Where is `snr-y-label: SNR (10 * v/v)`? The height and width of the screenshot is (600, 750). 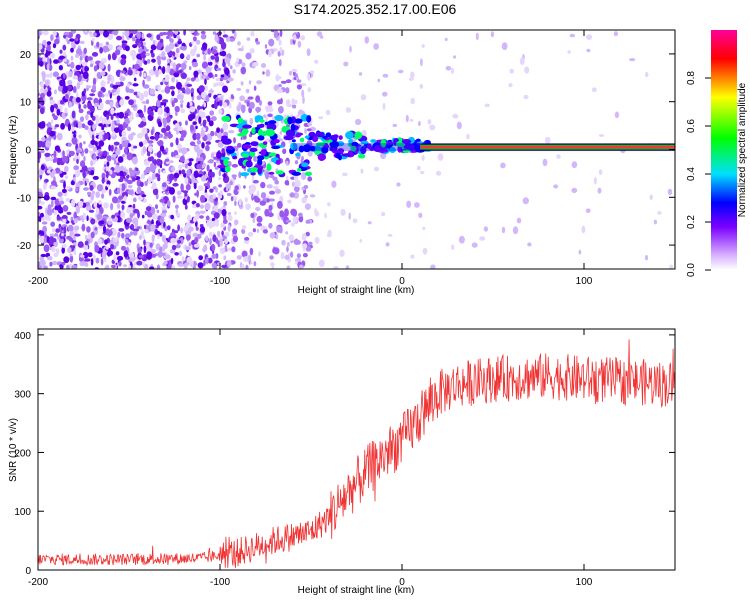 snr-y-label: SNR (10 * v/v) is located at coordinates (13, 450).